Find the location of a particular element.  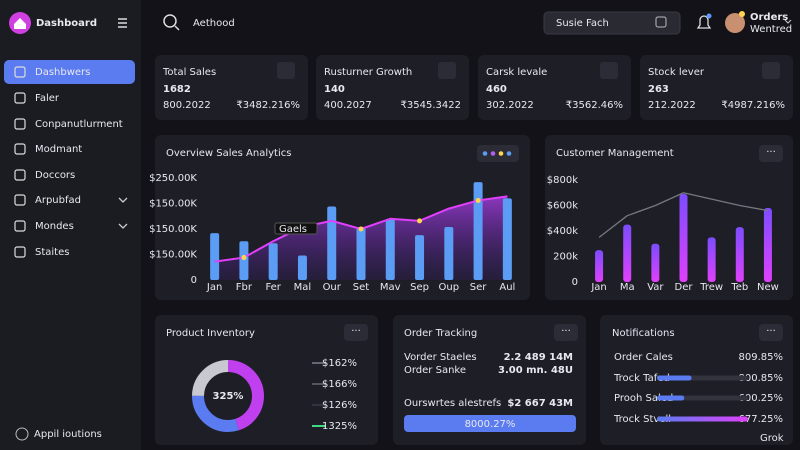

order-button-text: 8000.27% is located at coordinates (490, 424).